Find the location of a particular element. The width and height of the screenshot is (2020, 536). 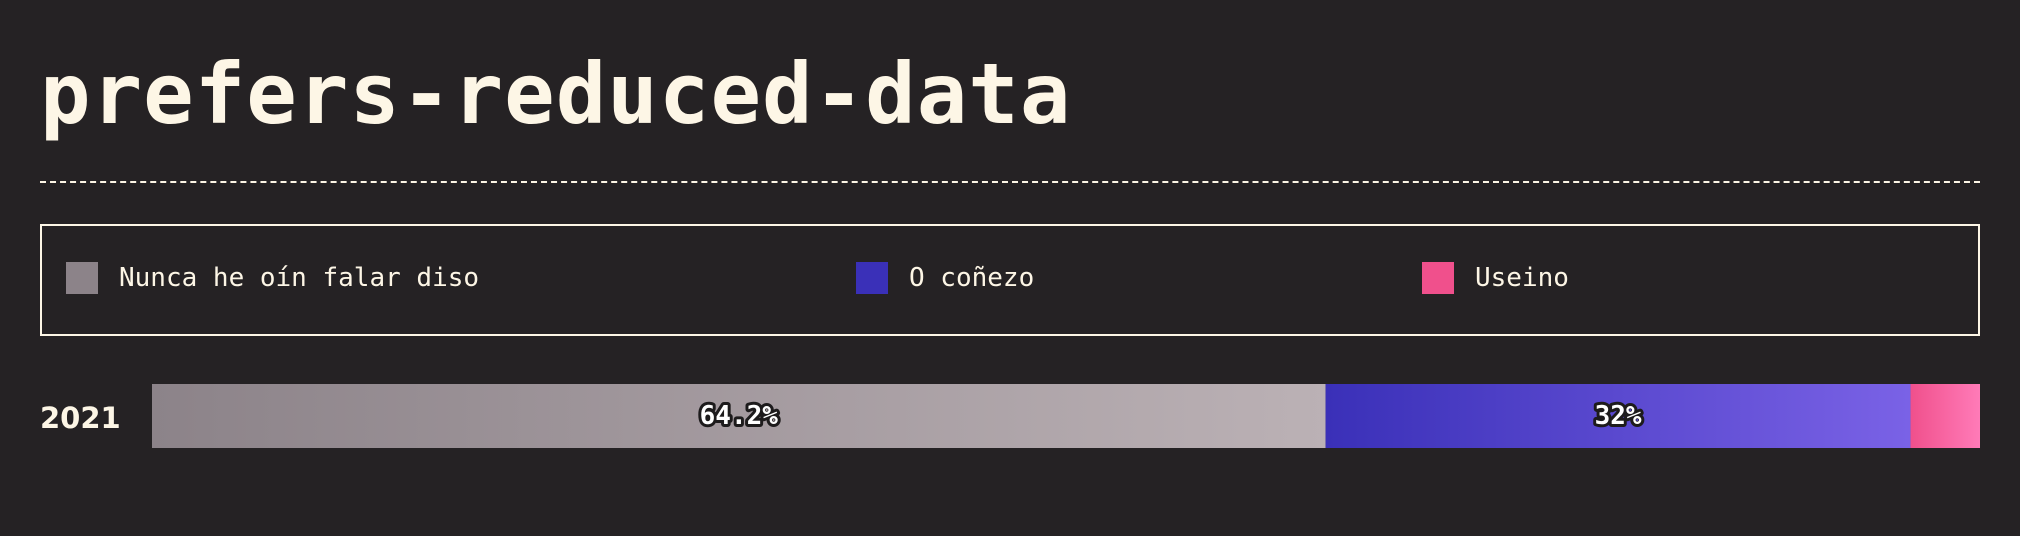

legend-label-never-heard: Nunca he oín falar diso is located at coordinates (299, 278).